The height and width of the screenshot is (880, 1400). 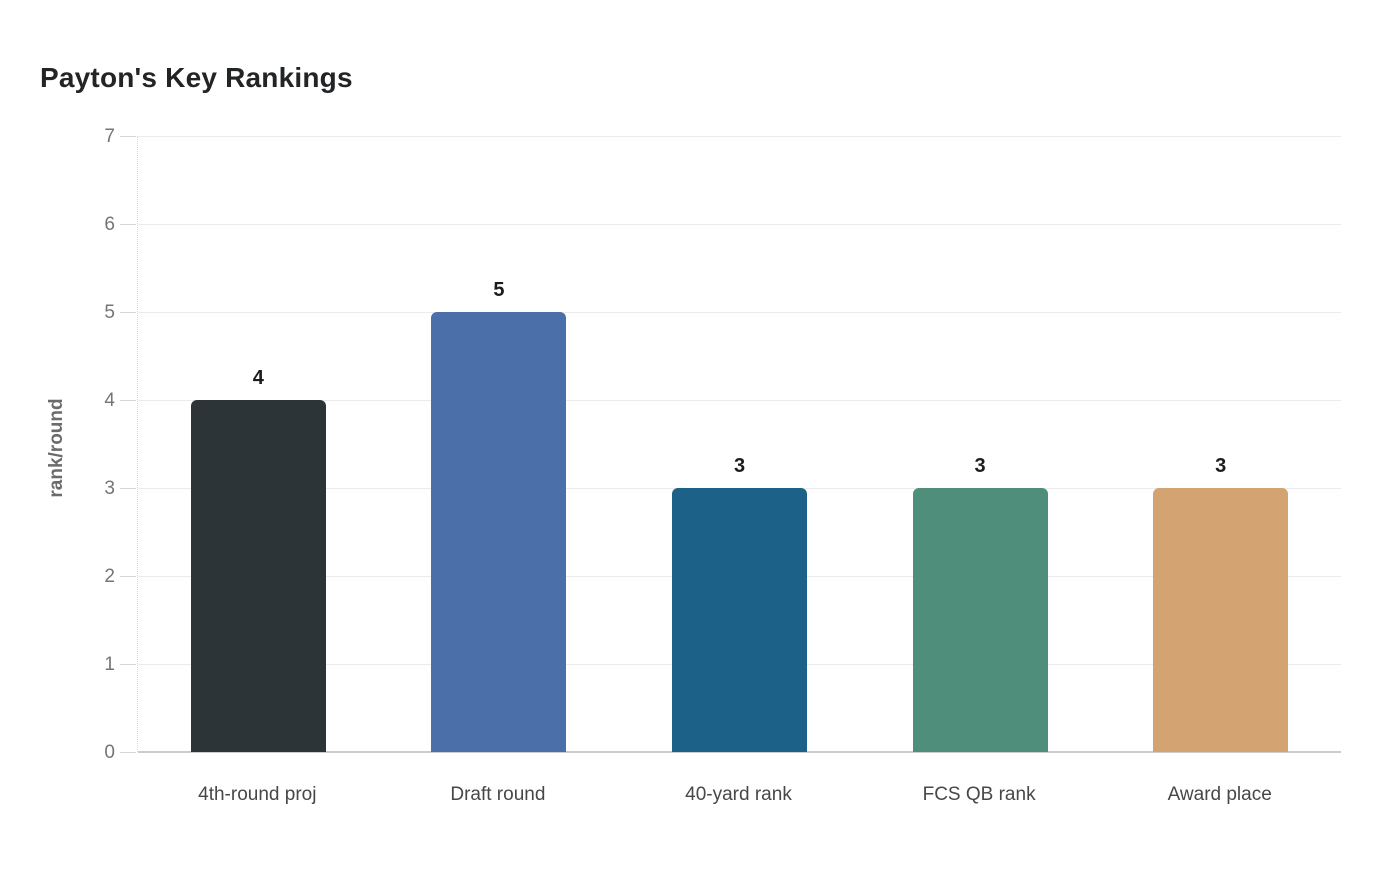 I want to click on x-tick-label-40-yard-rank: 40-yard rank, so click(x=738, y=794).